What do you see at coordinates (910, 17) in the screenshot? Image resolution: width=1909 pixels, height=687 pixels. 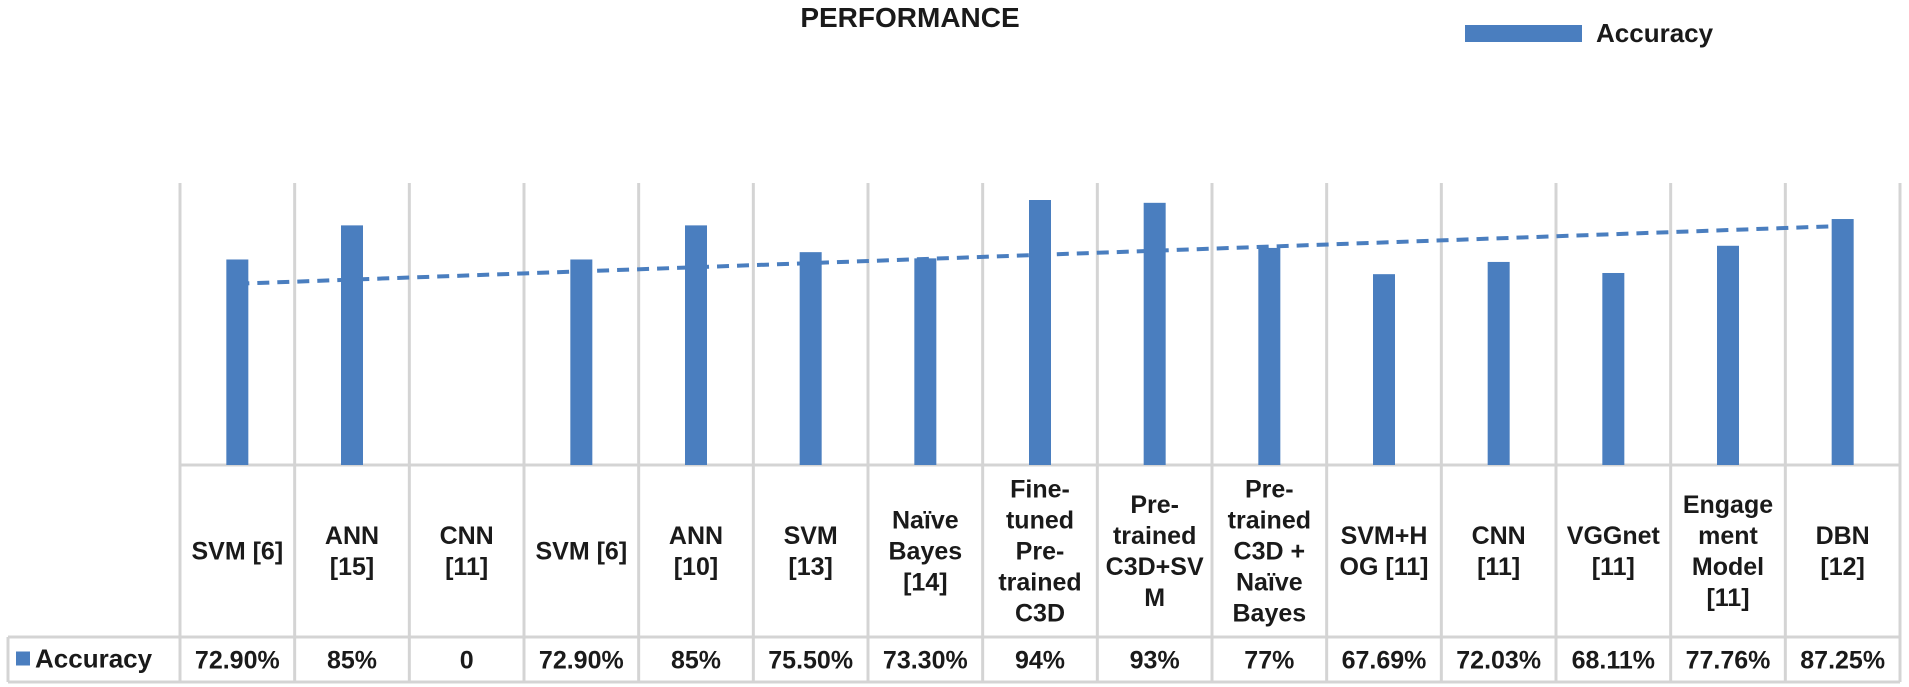 I see `chart-title: PERFORMANCE` at bounding box center [910, 17].